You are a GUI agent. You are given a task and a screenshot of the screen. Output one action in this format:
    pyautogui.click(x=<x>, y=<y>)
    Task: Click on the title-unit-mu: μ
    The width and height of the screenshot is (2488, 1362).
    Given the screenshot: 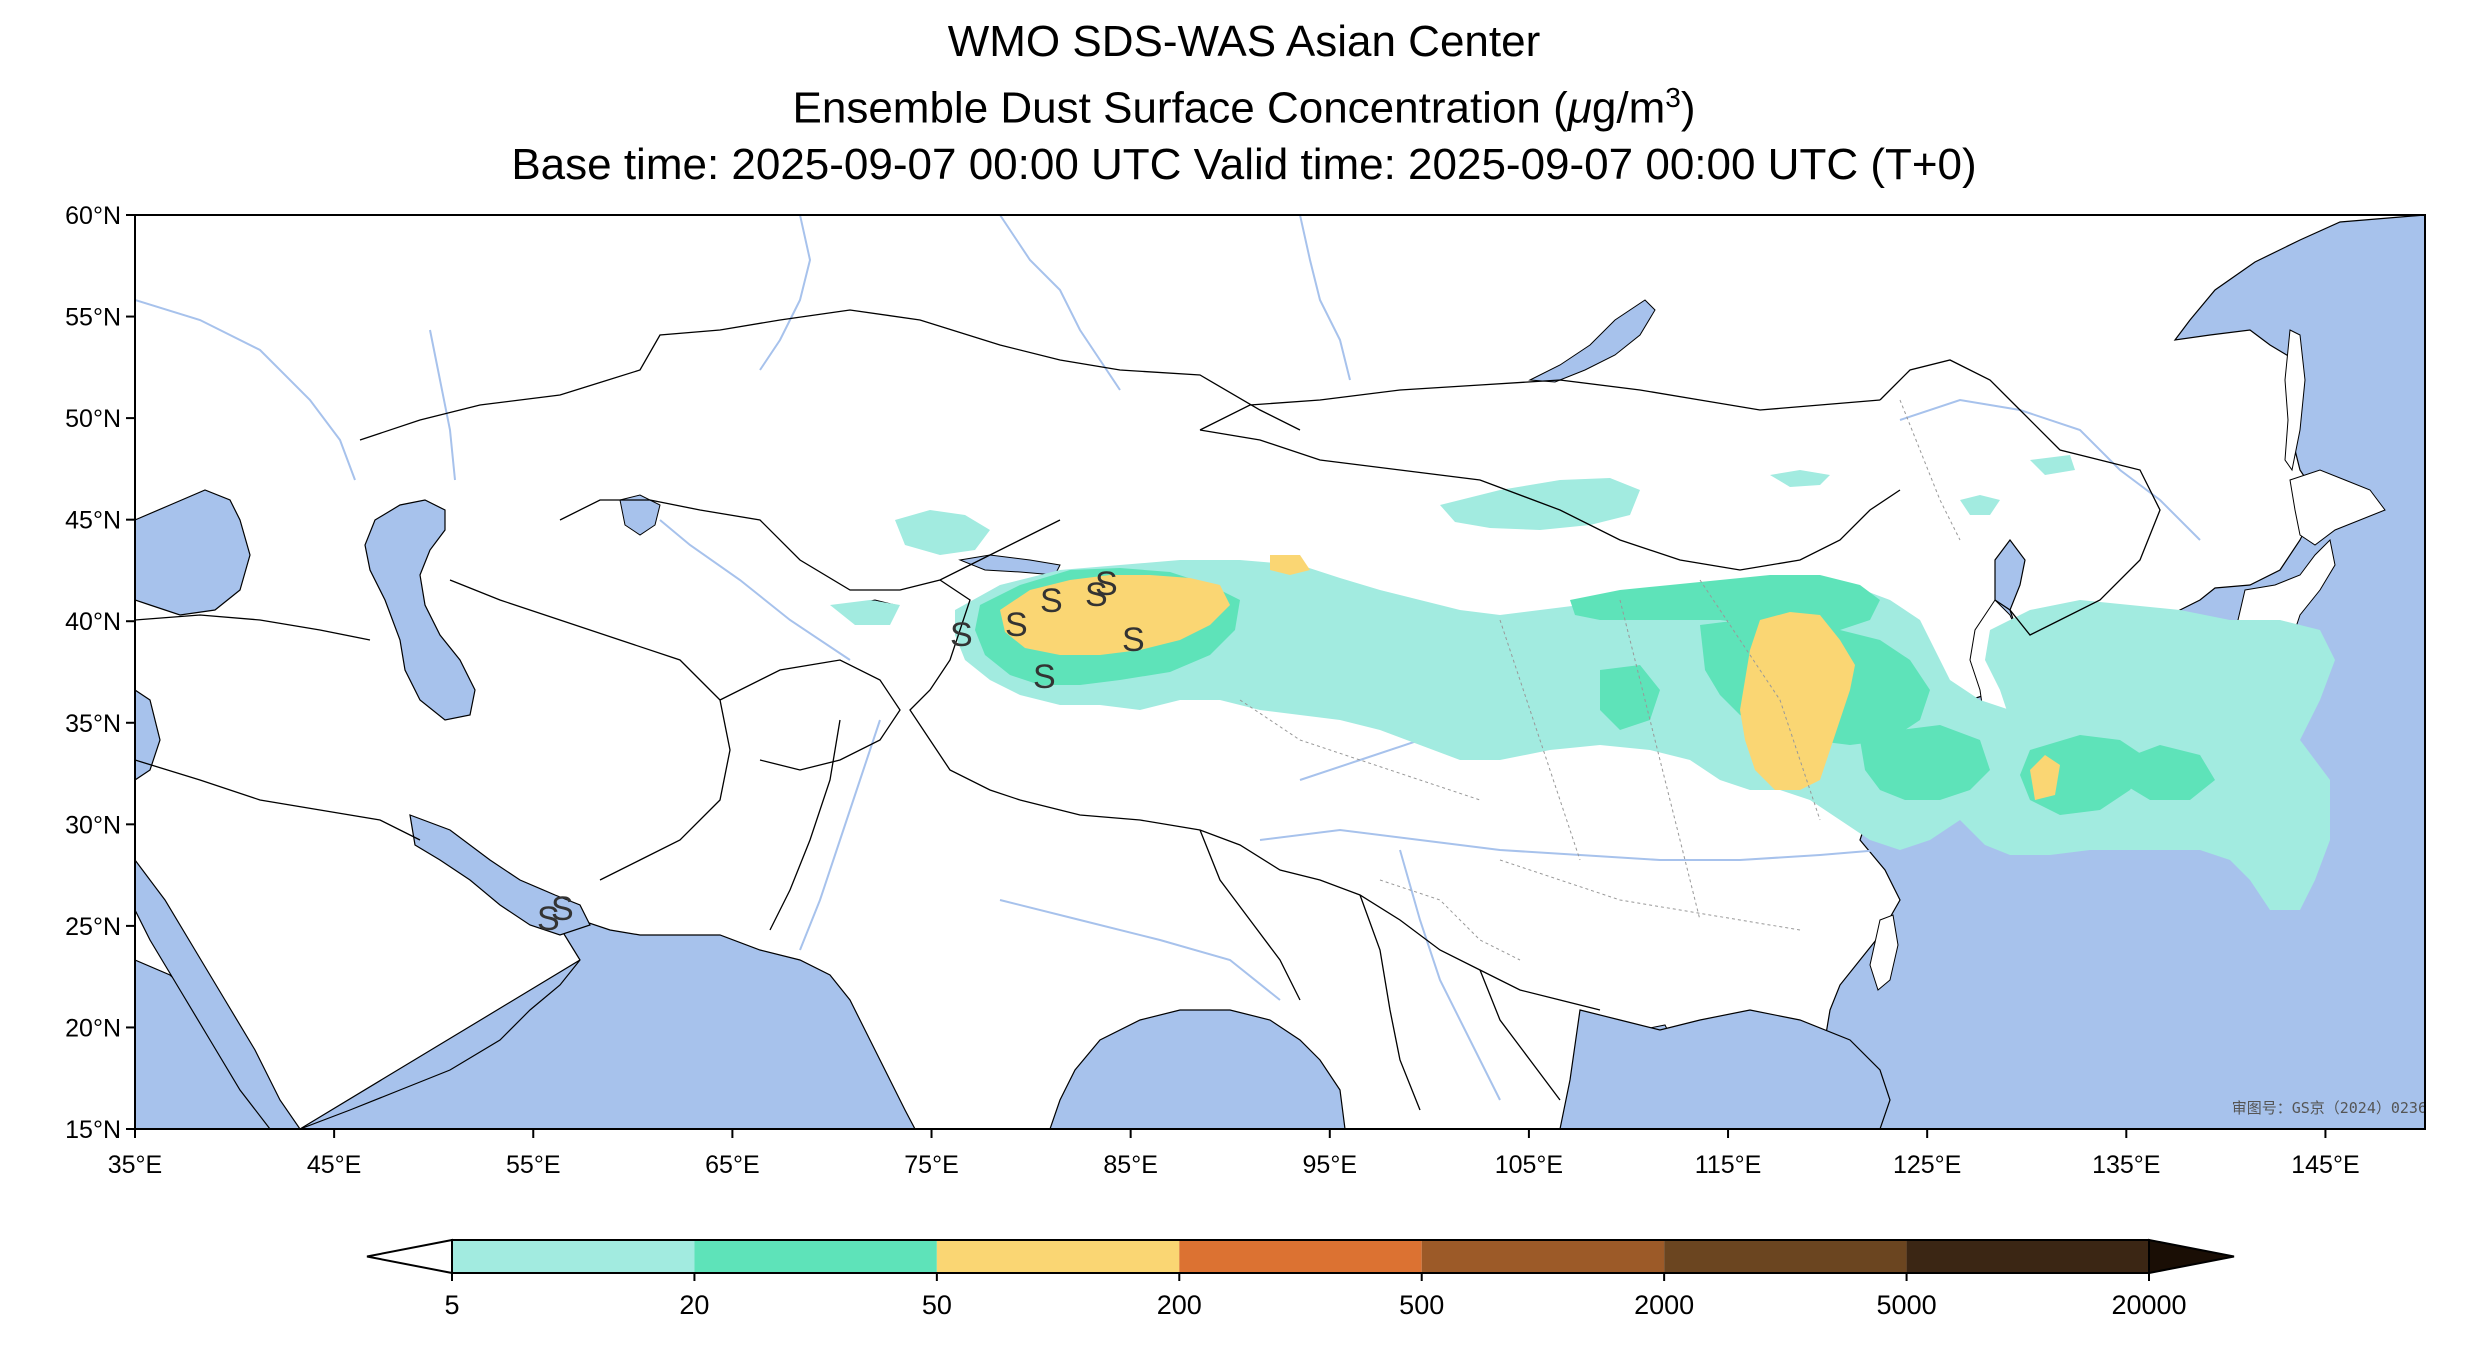 What is the action you would take?
    pyautogui.click(x=1579, y=108)
    